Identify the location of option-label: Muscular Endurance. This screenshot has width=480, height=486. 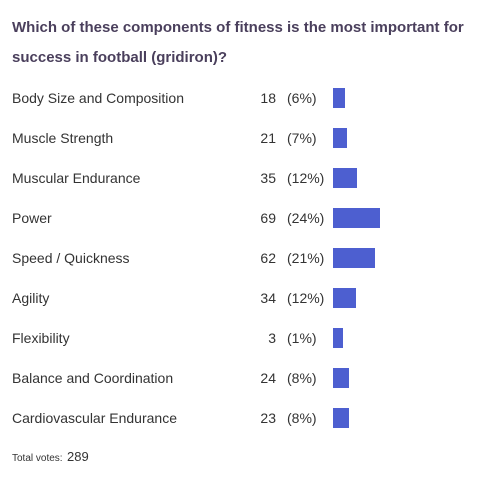
(76, 178).